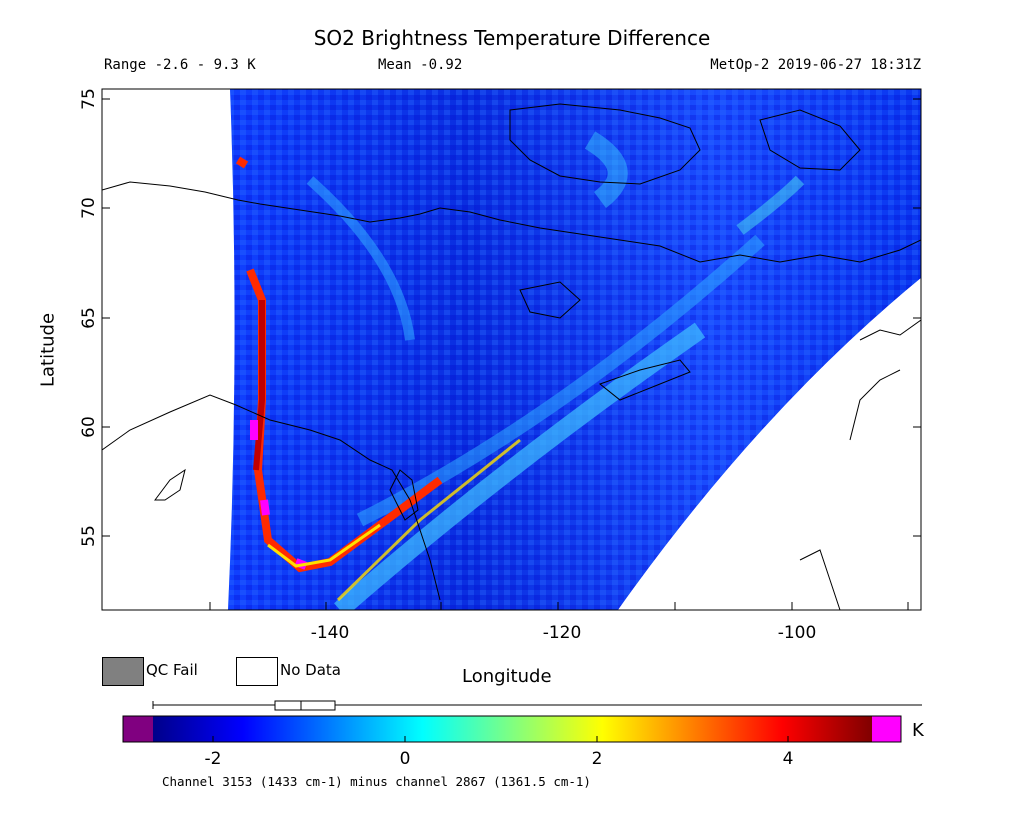  I want to click on range-indicator, so click(537, 705).